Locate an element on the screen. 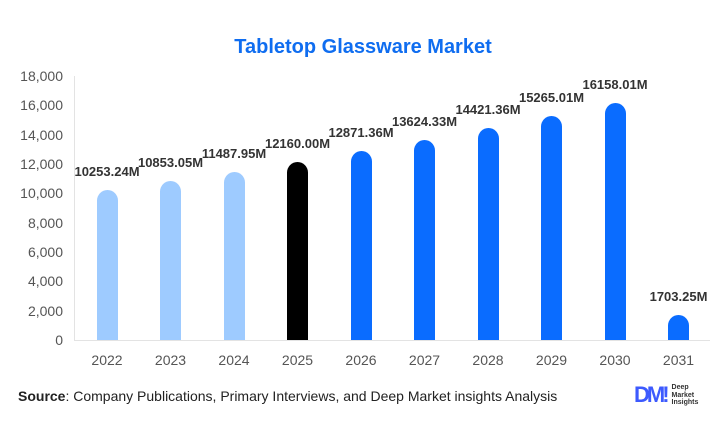 Image resolution: width=726 pixels, height=443 pixels. y-tick-label: 4,000 is located at coordinates (45, 281).